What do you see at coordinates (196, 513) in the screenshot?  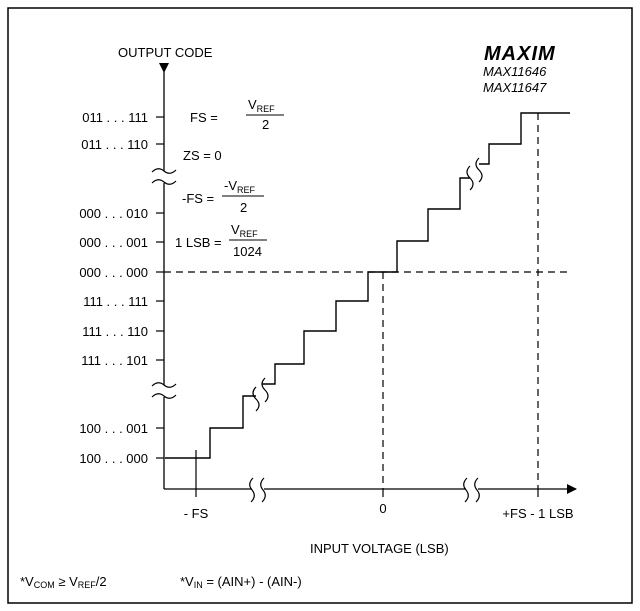 I see `x-tick-label-neg-fs: - FS` at bounding box center [196, 513].